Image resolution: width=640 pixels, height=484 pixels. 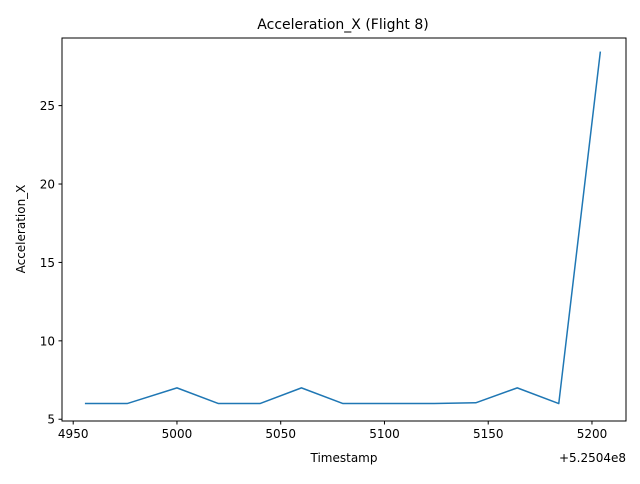 I want to click on y-axis-label: Acceleration_X, so click(x=21, y=229).